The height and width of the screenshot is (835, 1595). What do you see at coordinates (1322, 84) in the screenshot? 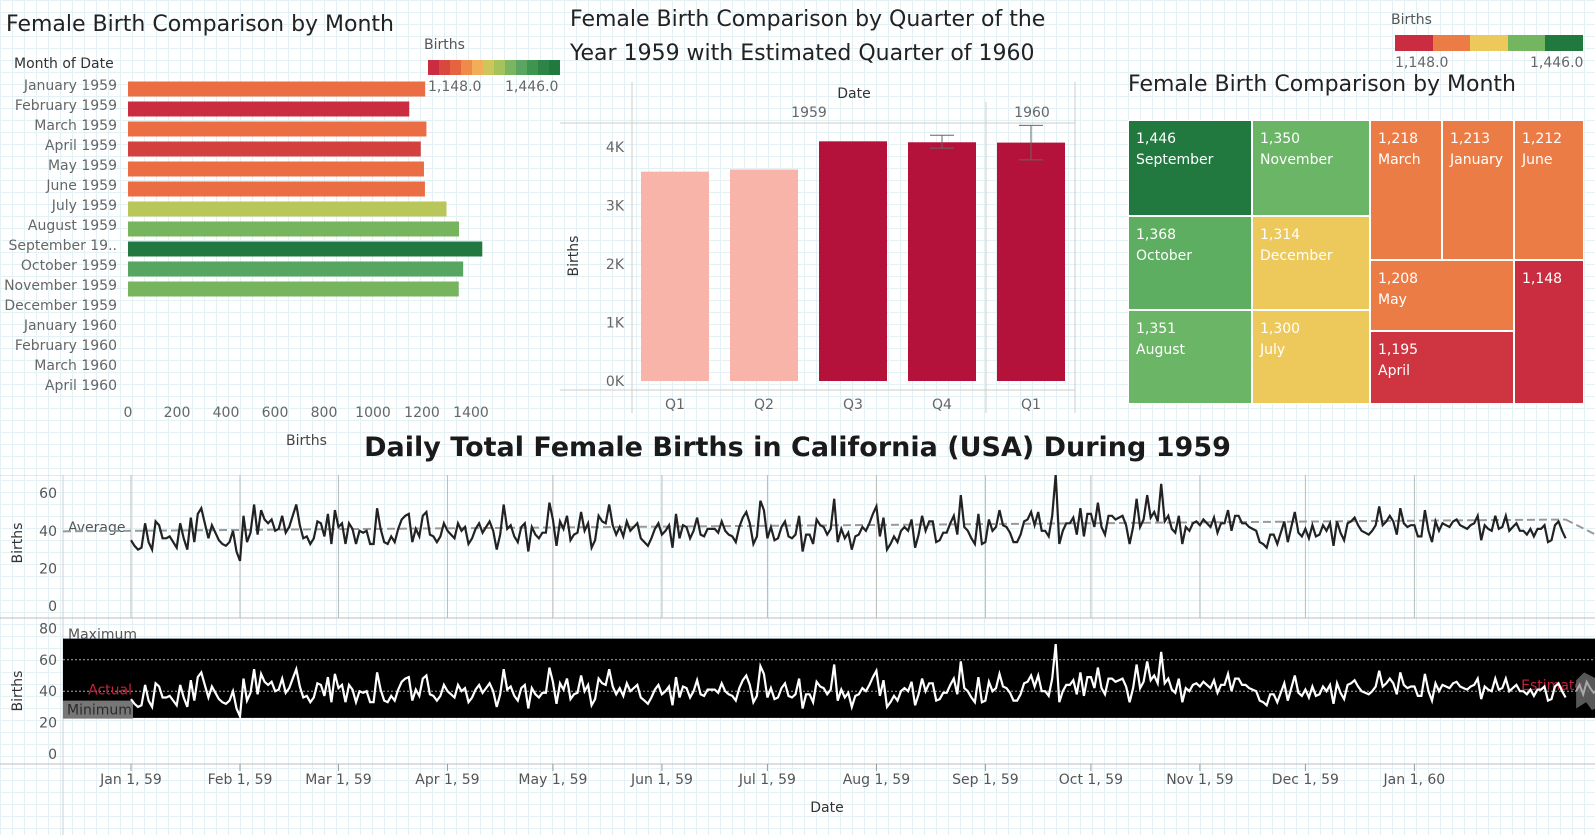
I see `treemap-chart-title: Female Birth Comparison by Month` at bounding box center [1322, 84].